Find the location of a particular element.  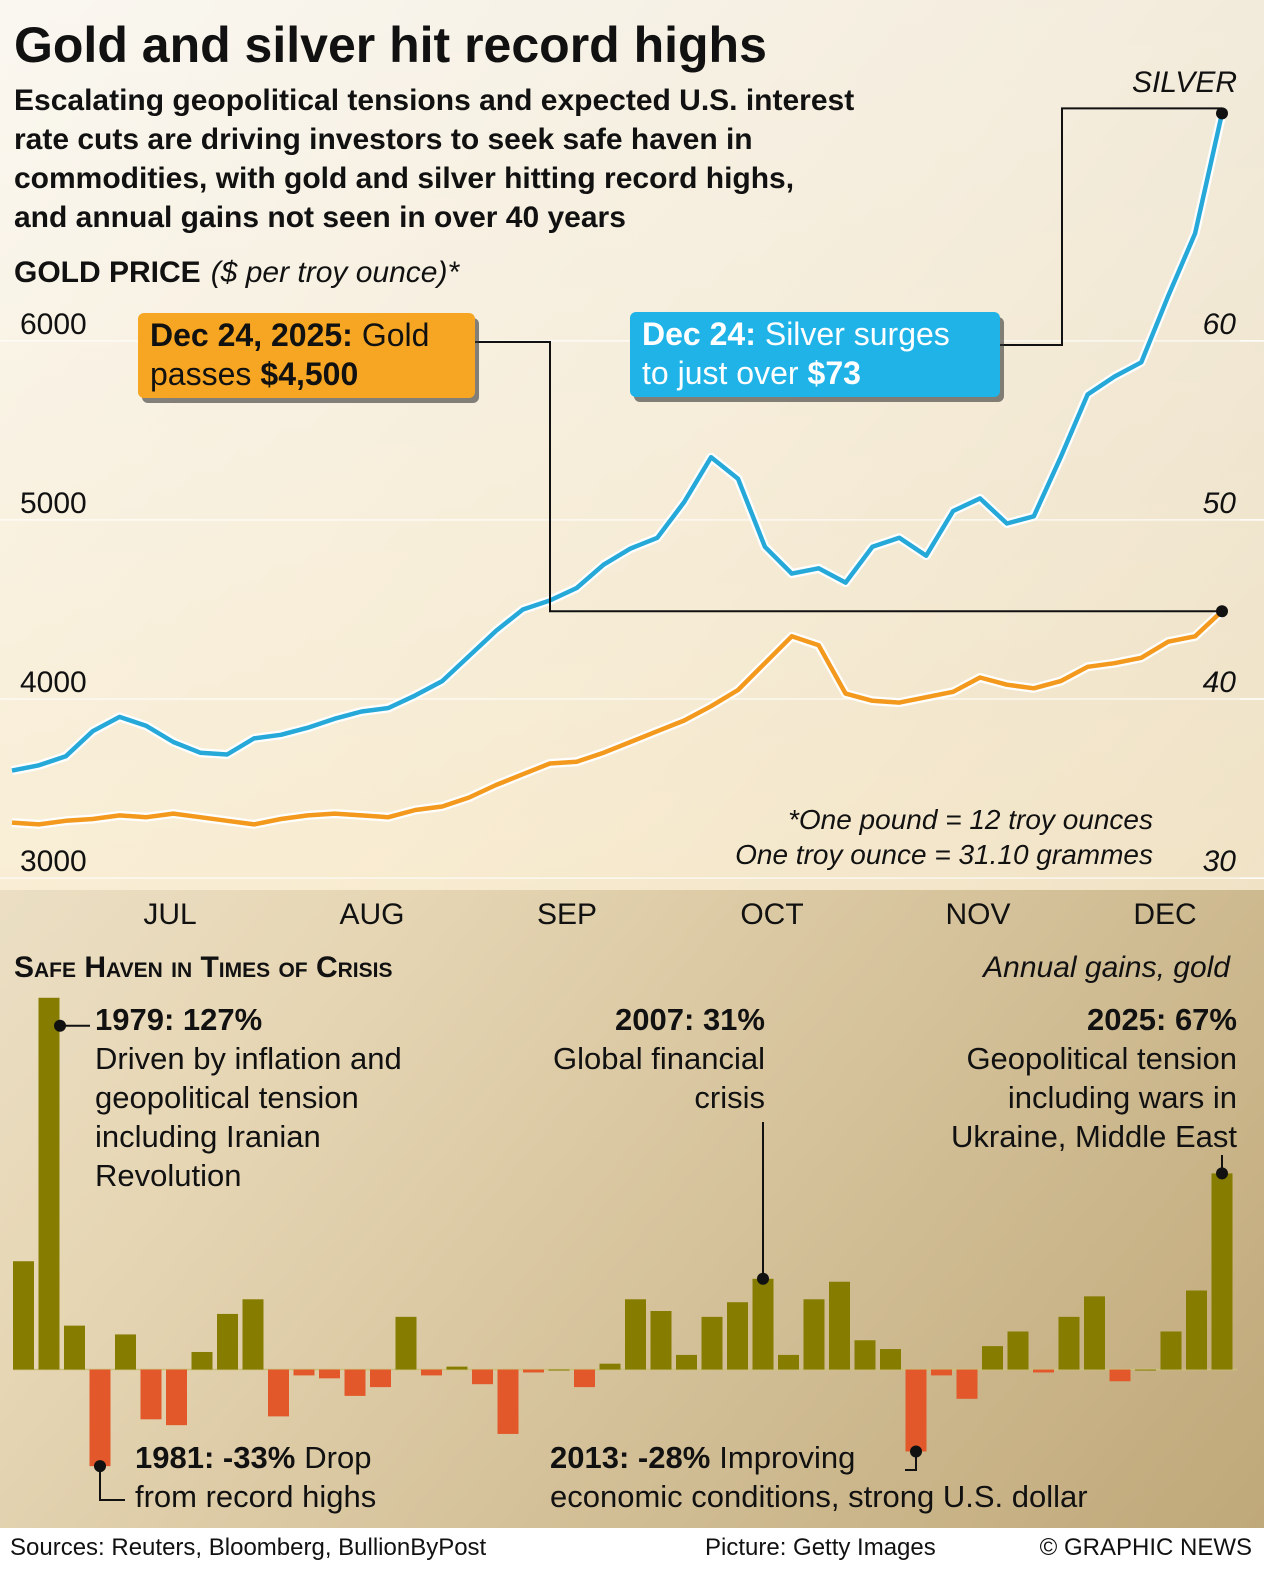

annotation-line: crisis is located at coordinates (729, 1097).